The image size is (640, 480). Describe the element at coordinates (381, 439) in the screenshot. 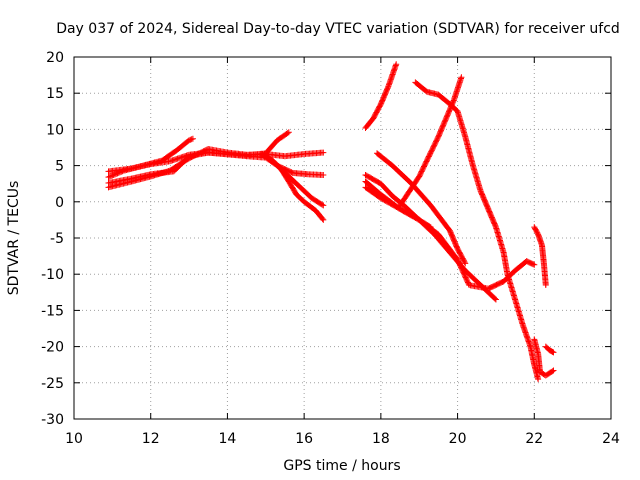

I see `x-tick-label: 18` at that location.